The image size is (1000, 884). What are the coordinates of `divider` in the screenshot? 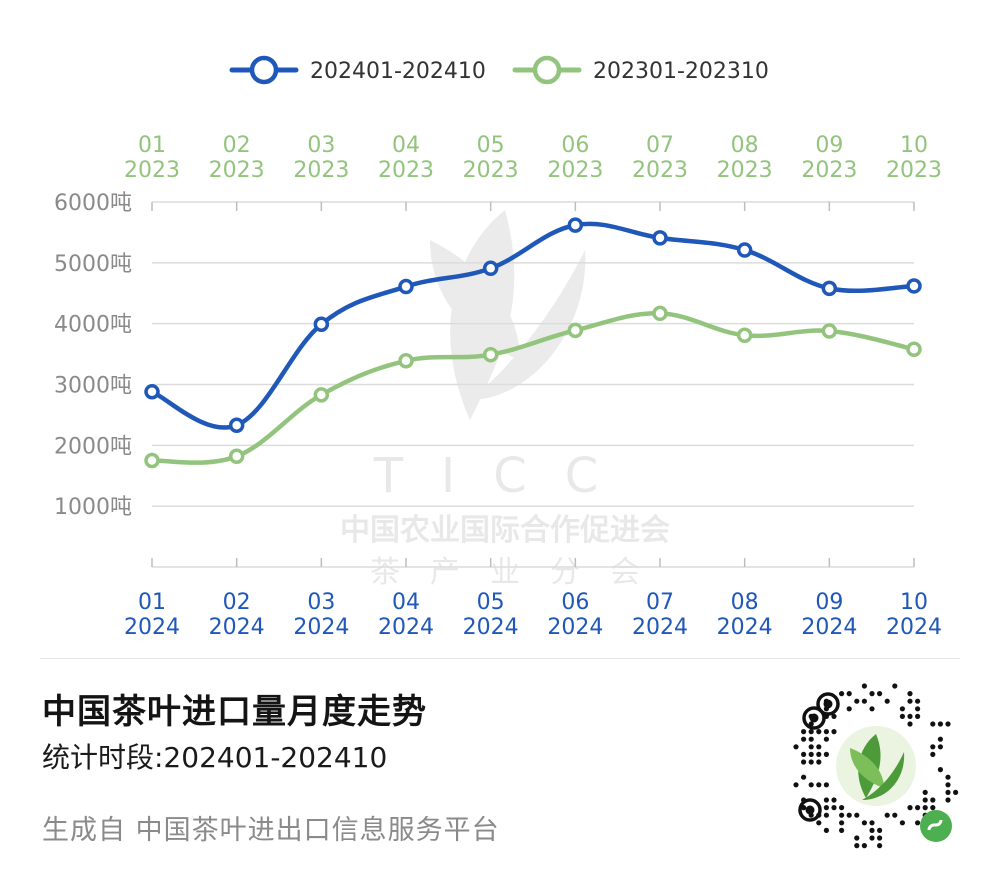 It's located at (500, 658).